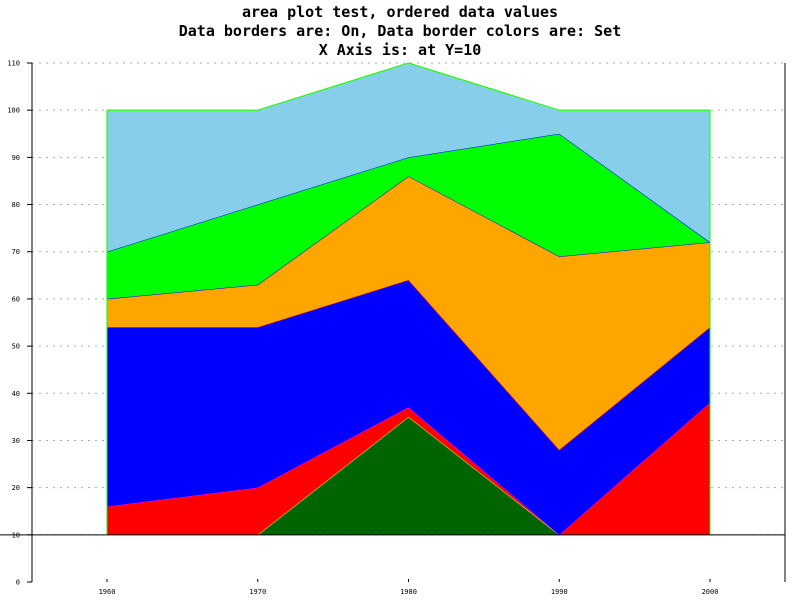 The image size is (800, 600). What do you see at coordinates (16, 394) in the screenshot?
I see `y-tick-label: 40` at bounding box center [16, 394].